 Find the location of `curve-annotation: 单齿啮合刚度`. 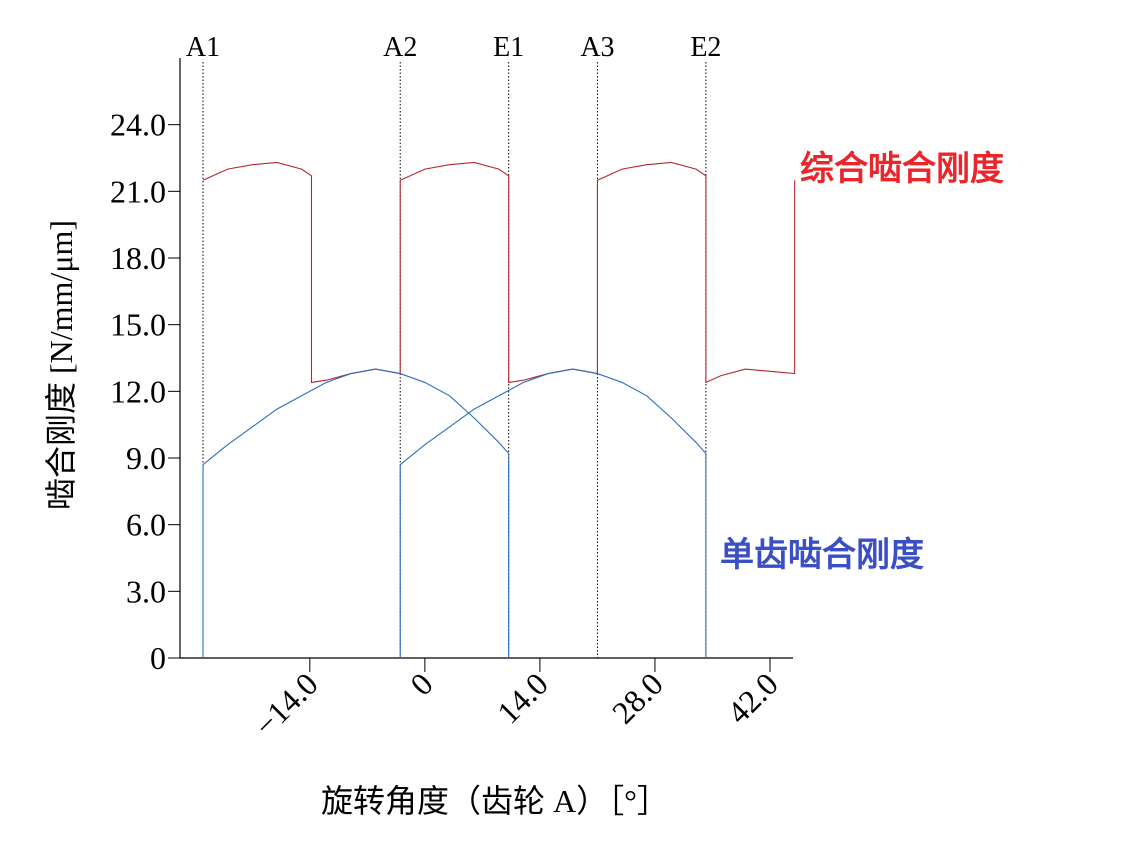

curve-annotation: 单齿啮合刚度 is located at coordinates (822, 555).